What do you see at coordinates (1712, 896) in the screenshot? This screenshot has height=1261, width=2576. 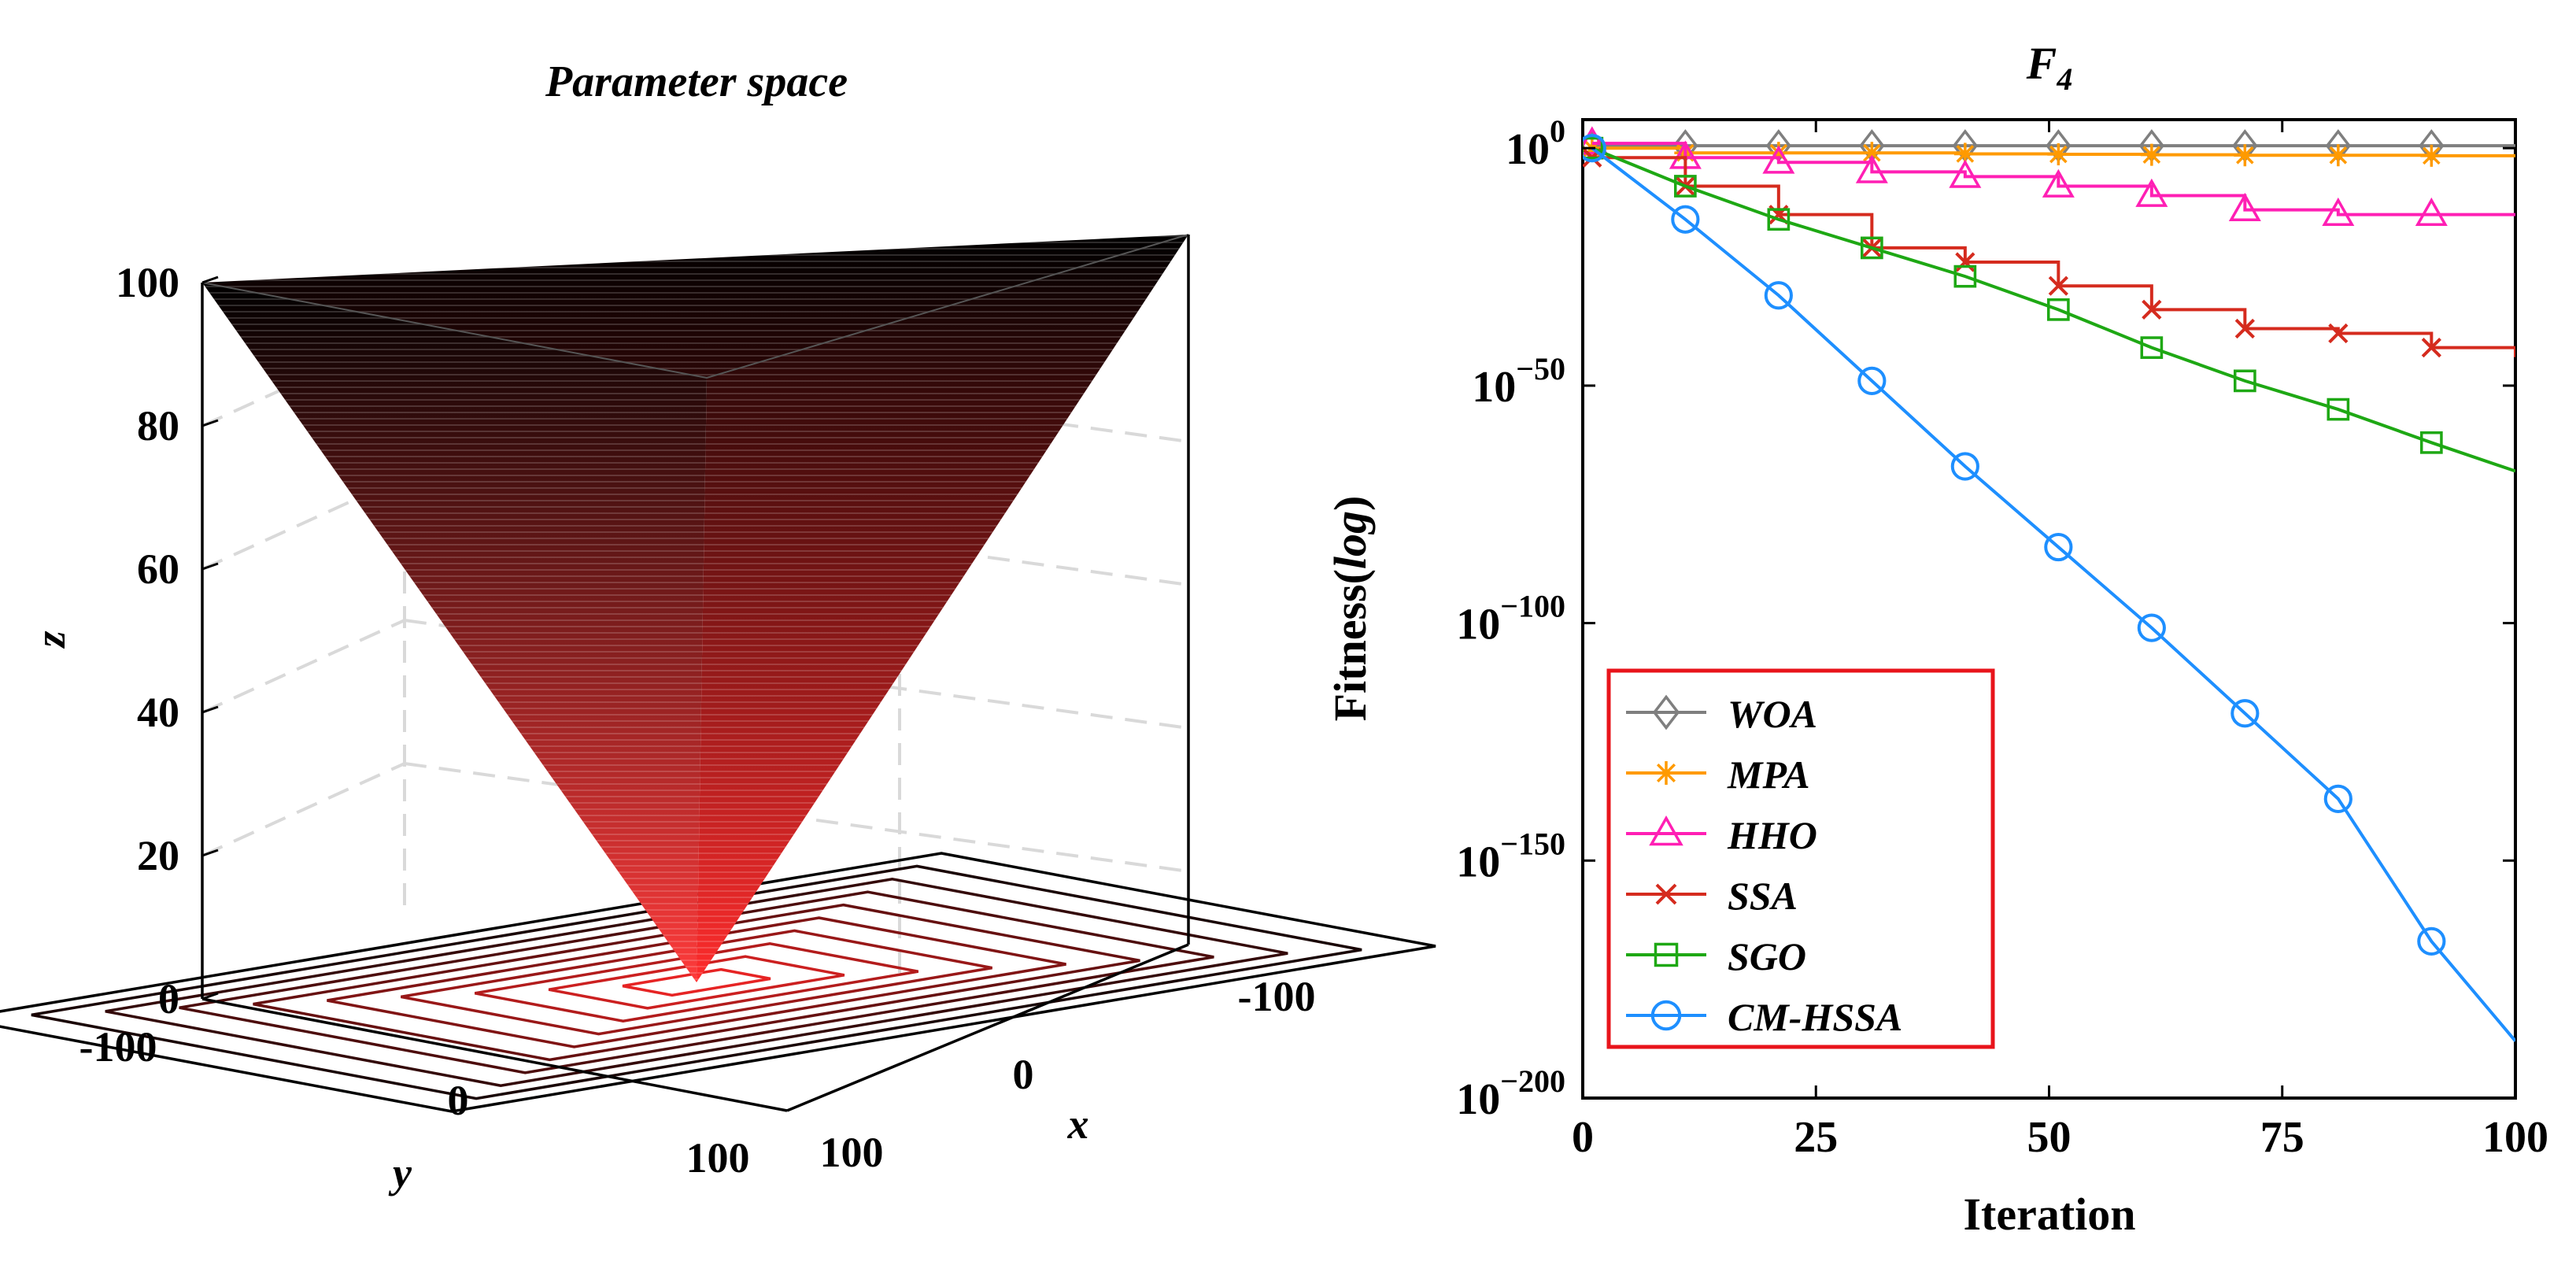 I see `legend-entry: SSA` at bounding box center [1712, 896].